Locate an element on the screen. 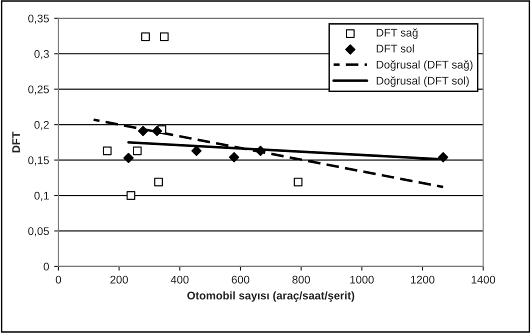 This screenshot has height=333, width=531. y-tick-label: 0,15 is located at coordinates (38, 161).